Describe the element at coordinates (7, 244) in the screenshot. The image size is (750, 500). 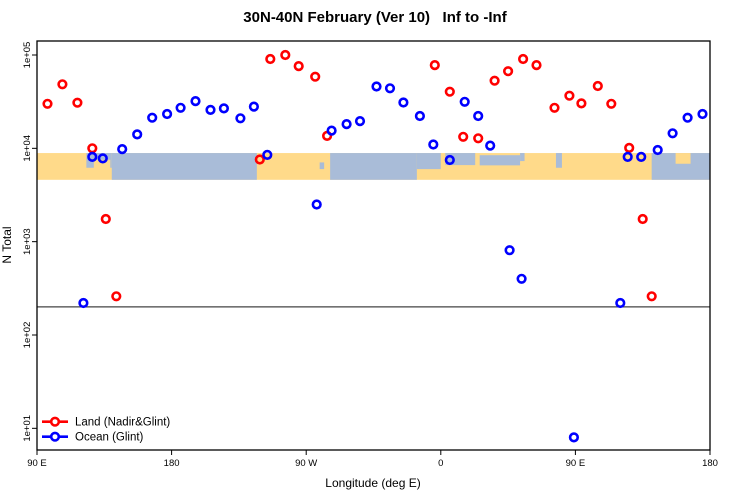
I see `y-axis-title: N Total` at that location.